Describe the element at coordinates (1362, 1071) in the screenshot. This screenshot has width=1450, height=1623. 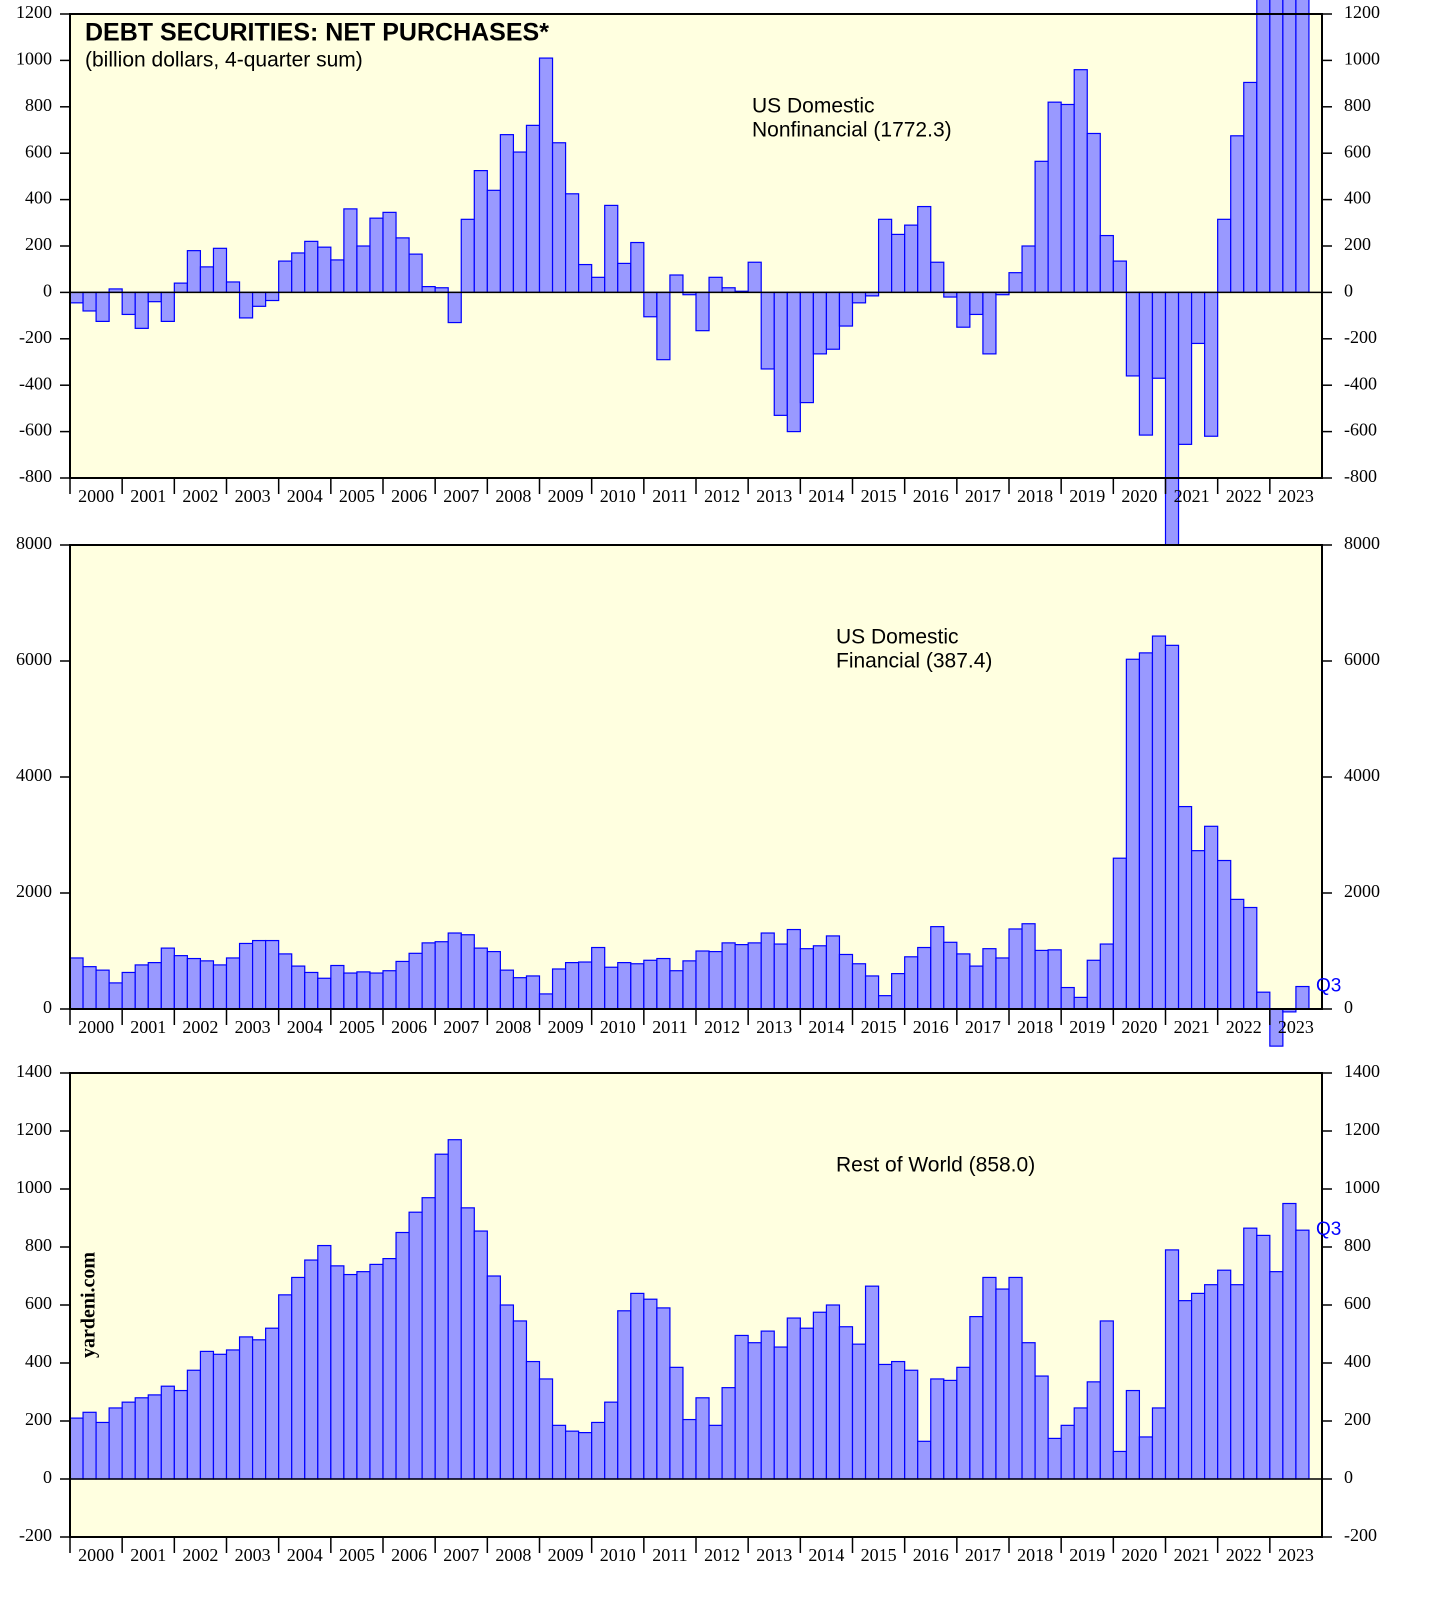
I see `y2-tick-label: 1400` at that location.